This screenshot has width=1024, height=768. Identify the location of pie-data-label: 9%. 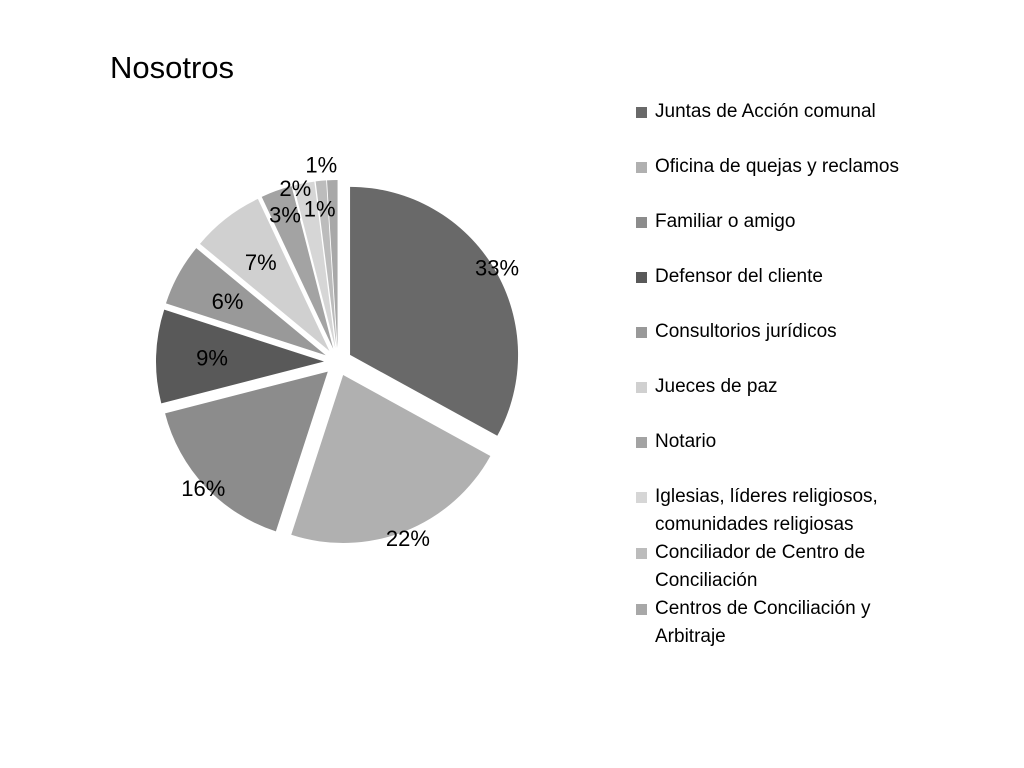
(212, 358).